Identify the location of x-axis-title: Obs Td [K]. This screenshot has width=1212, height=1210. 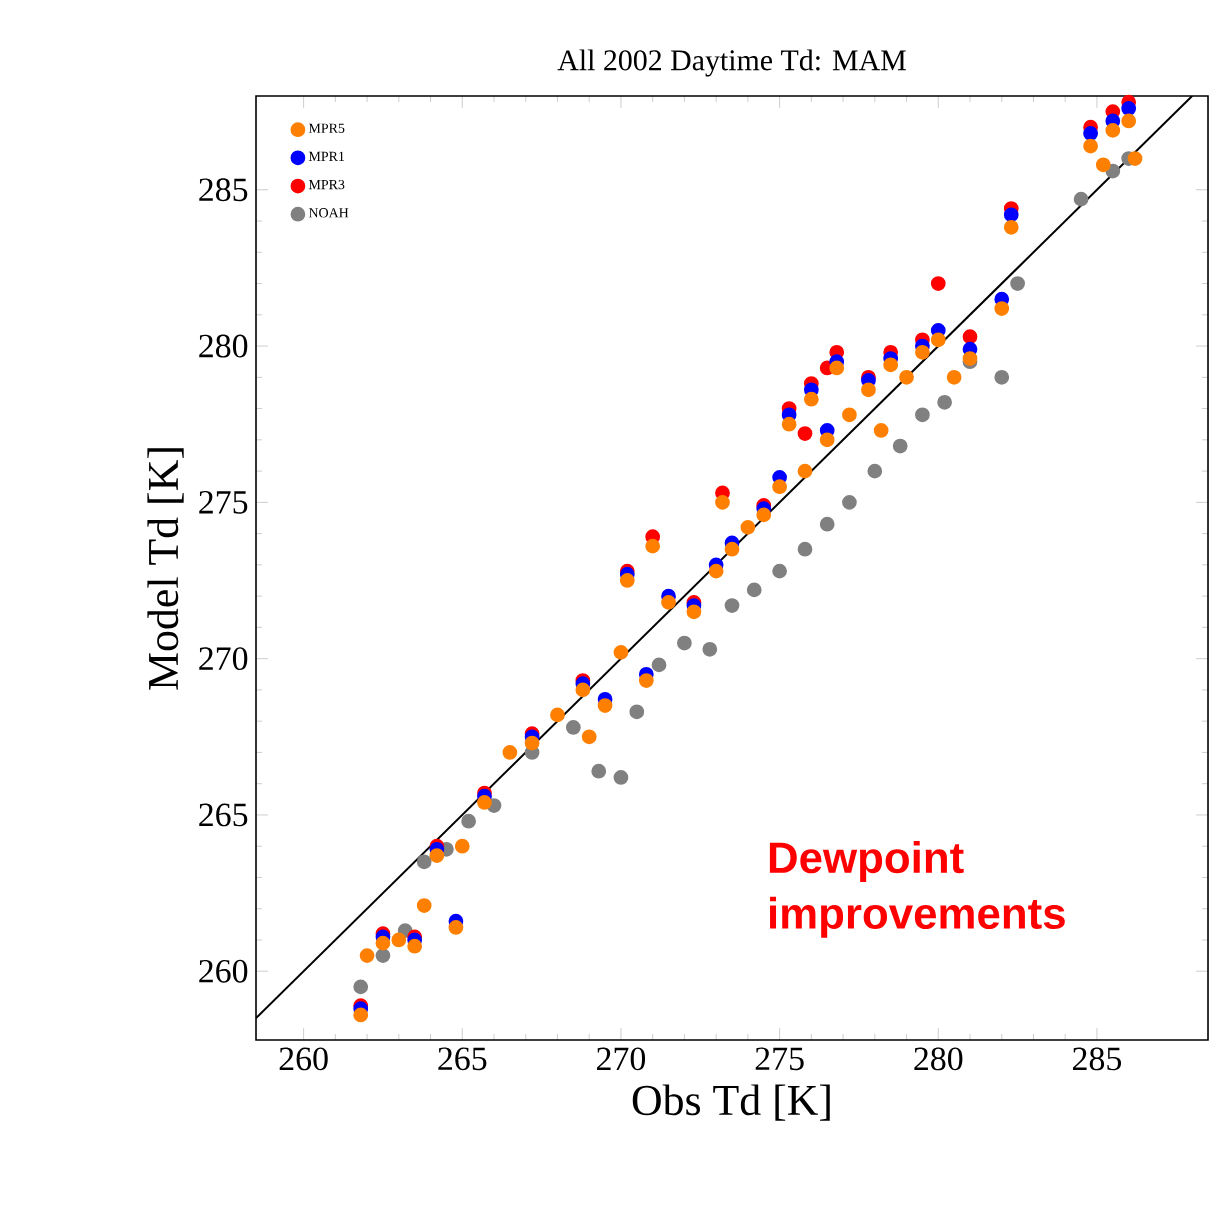
(731, 1102).